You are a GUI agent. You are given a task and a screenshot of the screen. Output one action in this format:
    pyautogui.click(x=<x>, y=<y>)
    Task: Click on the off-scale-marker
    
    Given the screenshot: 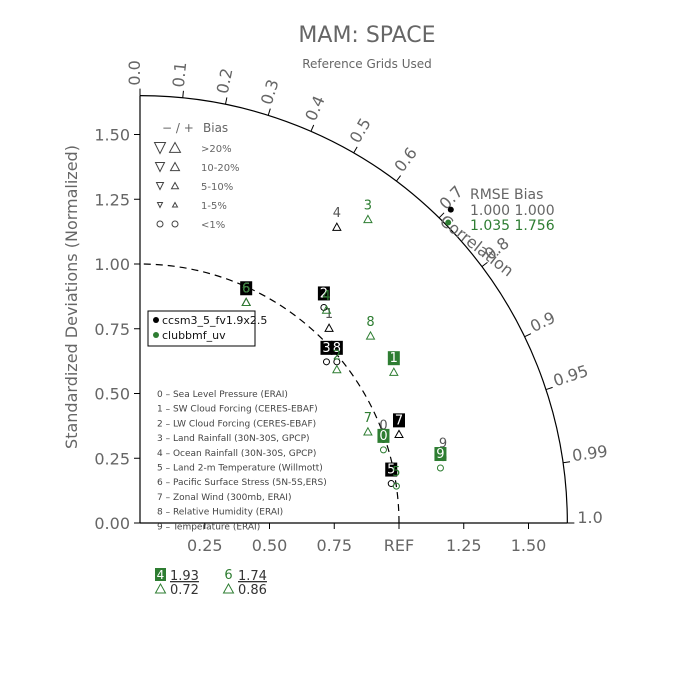 What is the action you would take?
    pyautogui.click(x=228, y=588)
    